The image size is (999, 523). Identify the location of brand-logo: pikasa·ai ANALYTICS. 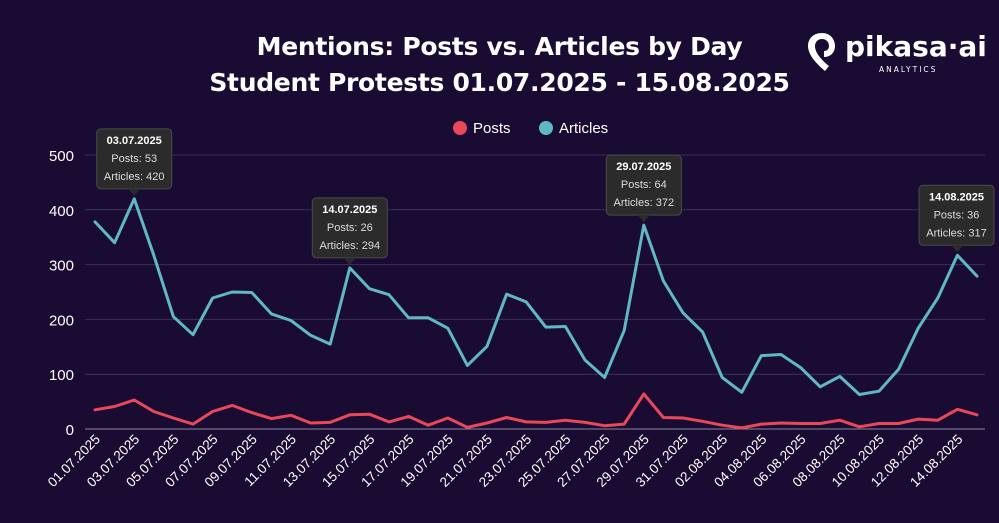
(898, 54).